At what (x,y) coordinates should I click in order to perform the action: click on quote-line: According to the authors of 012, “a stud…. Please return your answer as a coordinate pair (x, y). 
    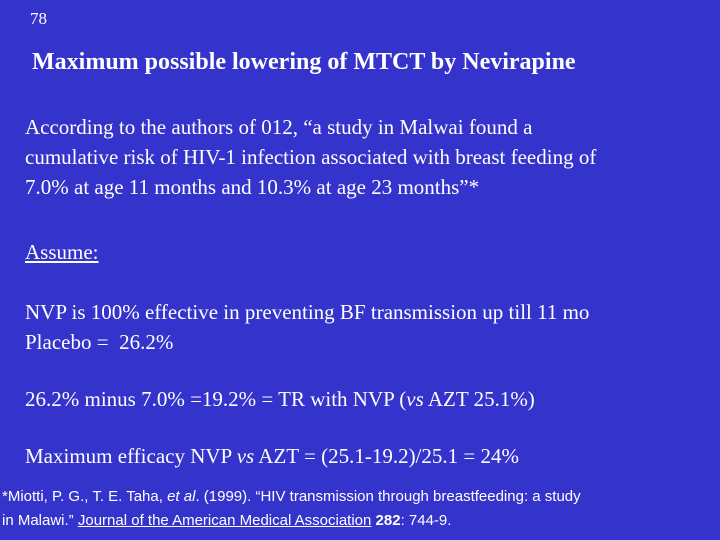
    Looking at the image, I should click on (279, 127).